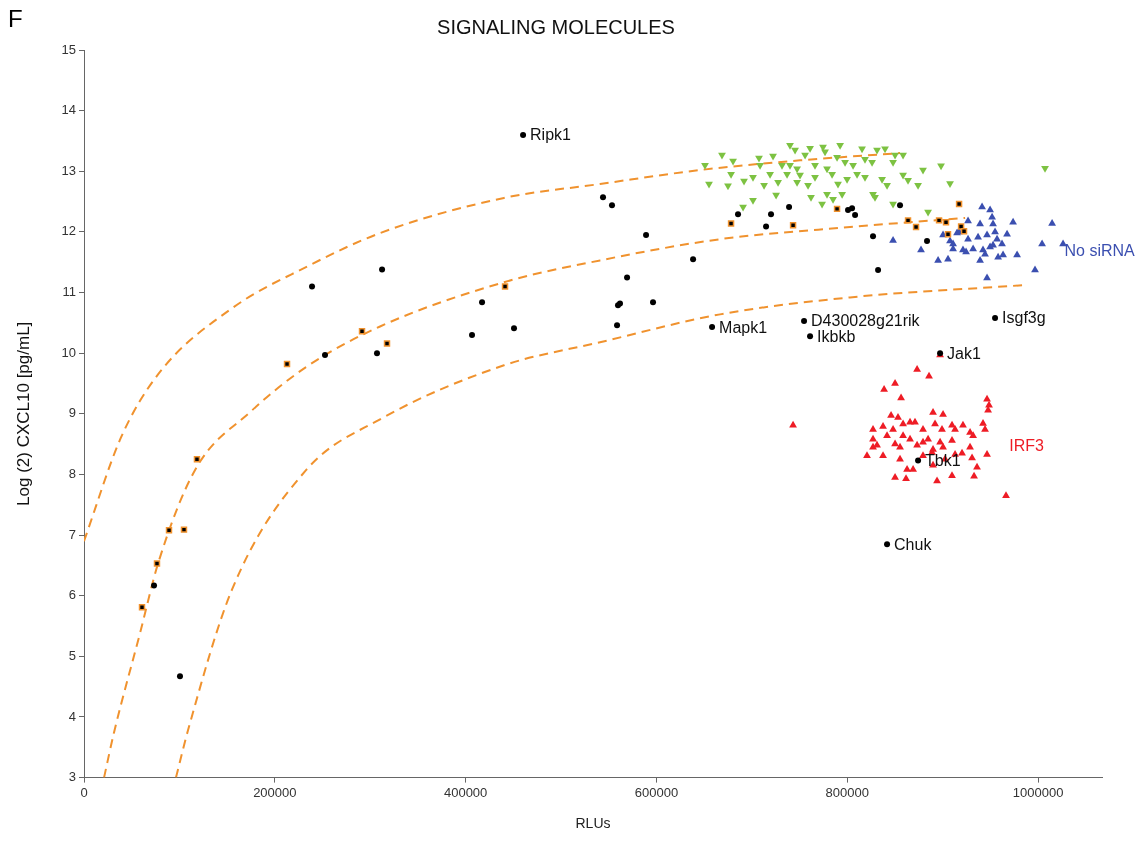  Describe the element at coordinates (866, 321) in the screenshot. I see `annotation: D430028g21rik` at that location.